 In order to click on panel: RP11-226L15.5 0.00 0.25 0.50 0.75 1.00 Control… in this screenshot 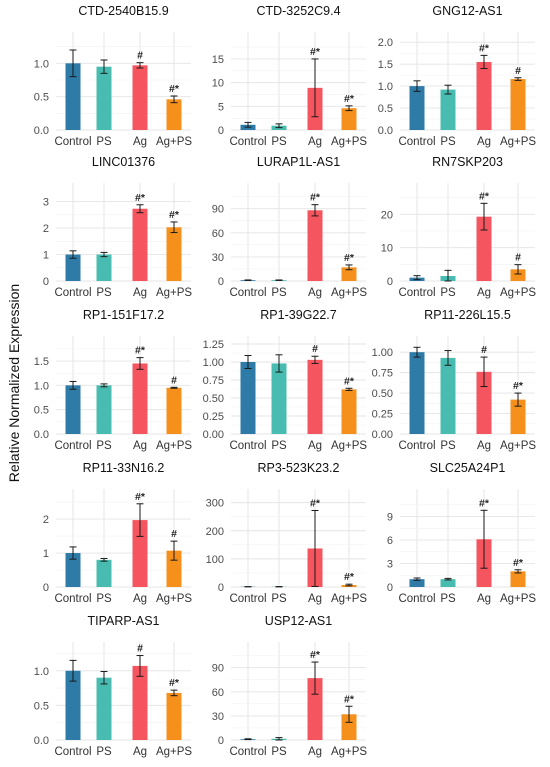, I will do `click(454, 380)`.